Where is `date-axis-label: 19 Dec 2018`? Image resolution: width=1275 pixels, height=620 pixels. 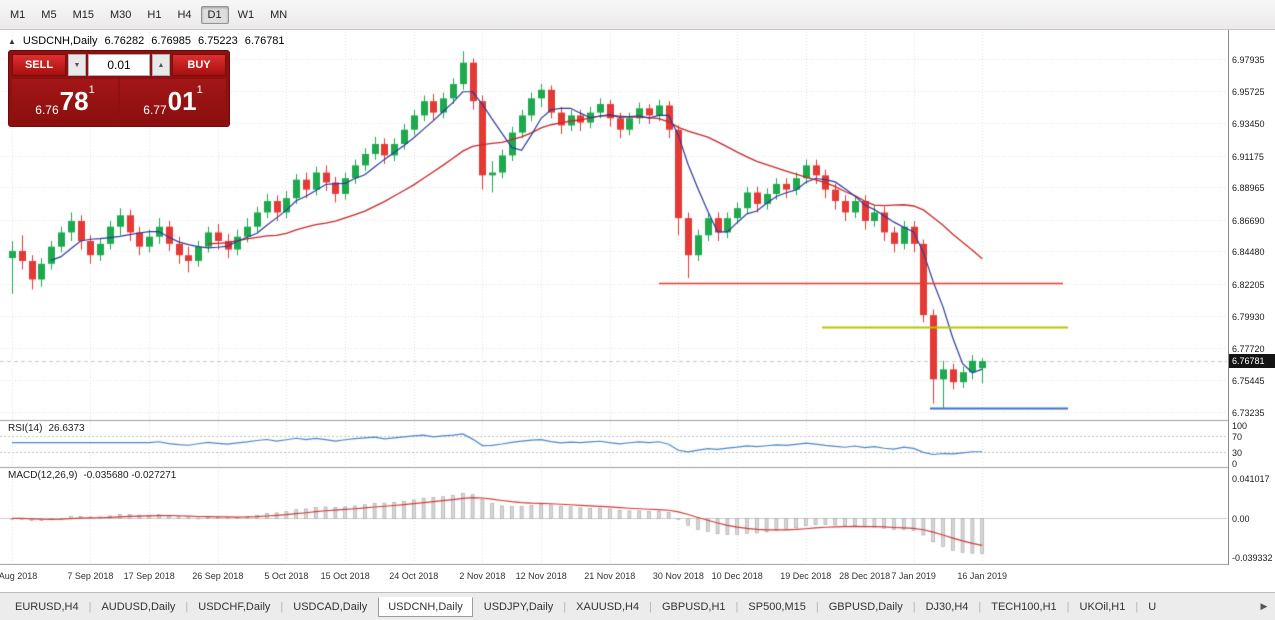
date-axis-label: 19 Dec 2018 is located at coordinates (806, 576).